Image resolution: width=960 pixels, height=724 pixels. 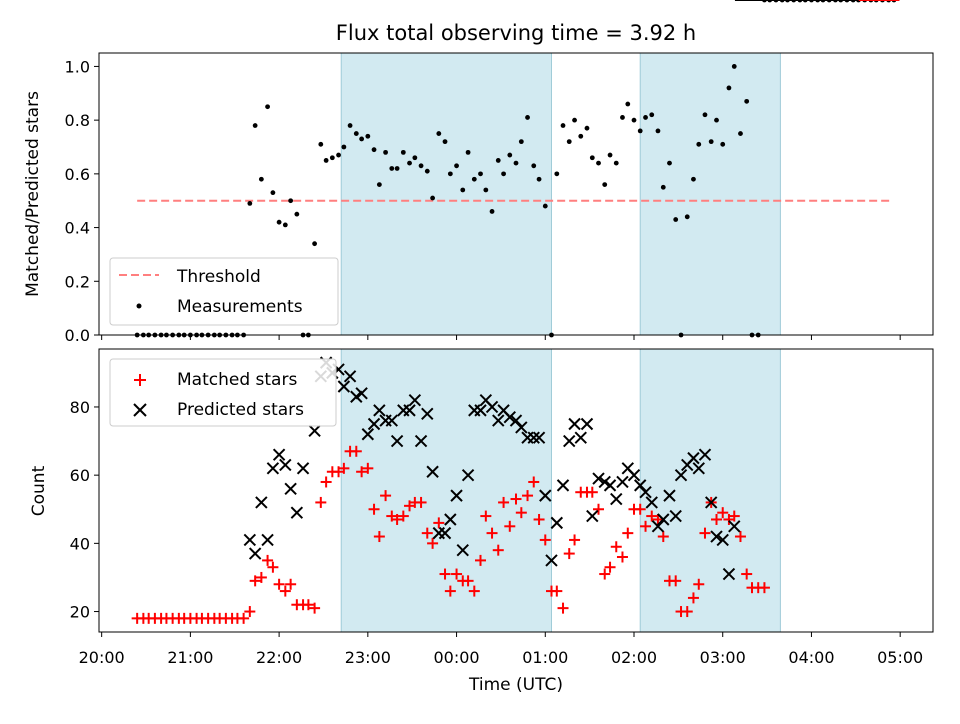 What do you see at coordinates (516, 33) in the screenshot?
I see `chart-title: Flux total observing time = 3.92 h` at bounding box center [516, 33].